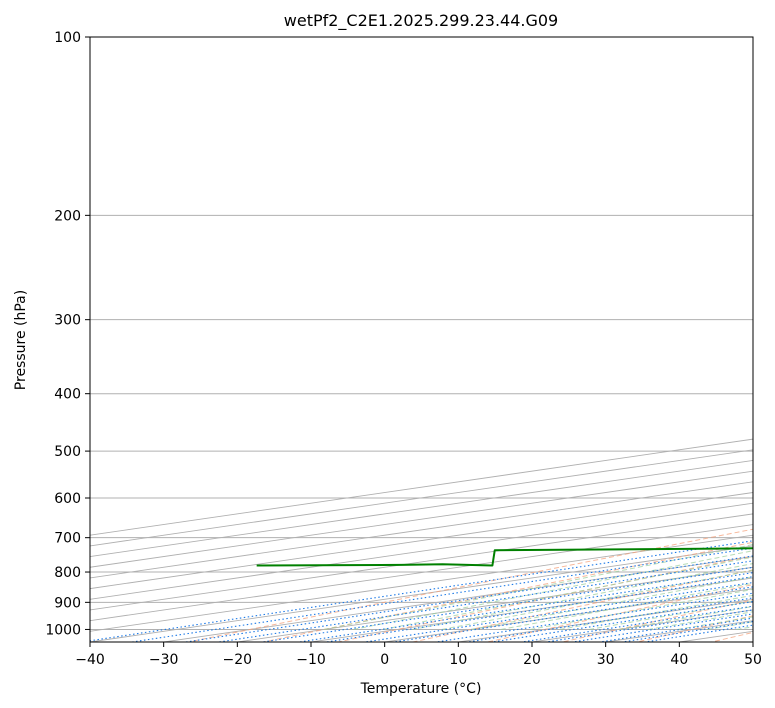 This screenshot has width=775, height=708. What do you see at coordinates (606, 660) in the screenshot?
I see `x-tick-label: 30` at bounding box center [606, 660].